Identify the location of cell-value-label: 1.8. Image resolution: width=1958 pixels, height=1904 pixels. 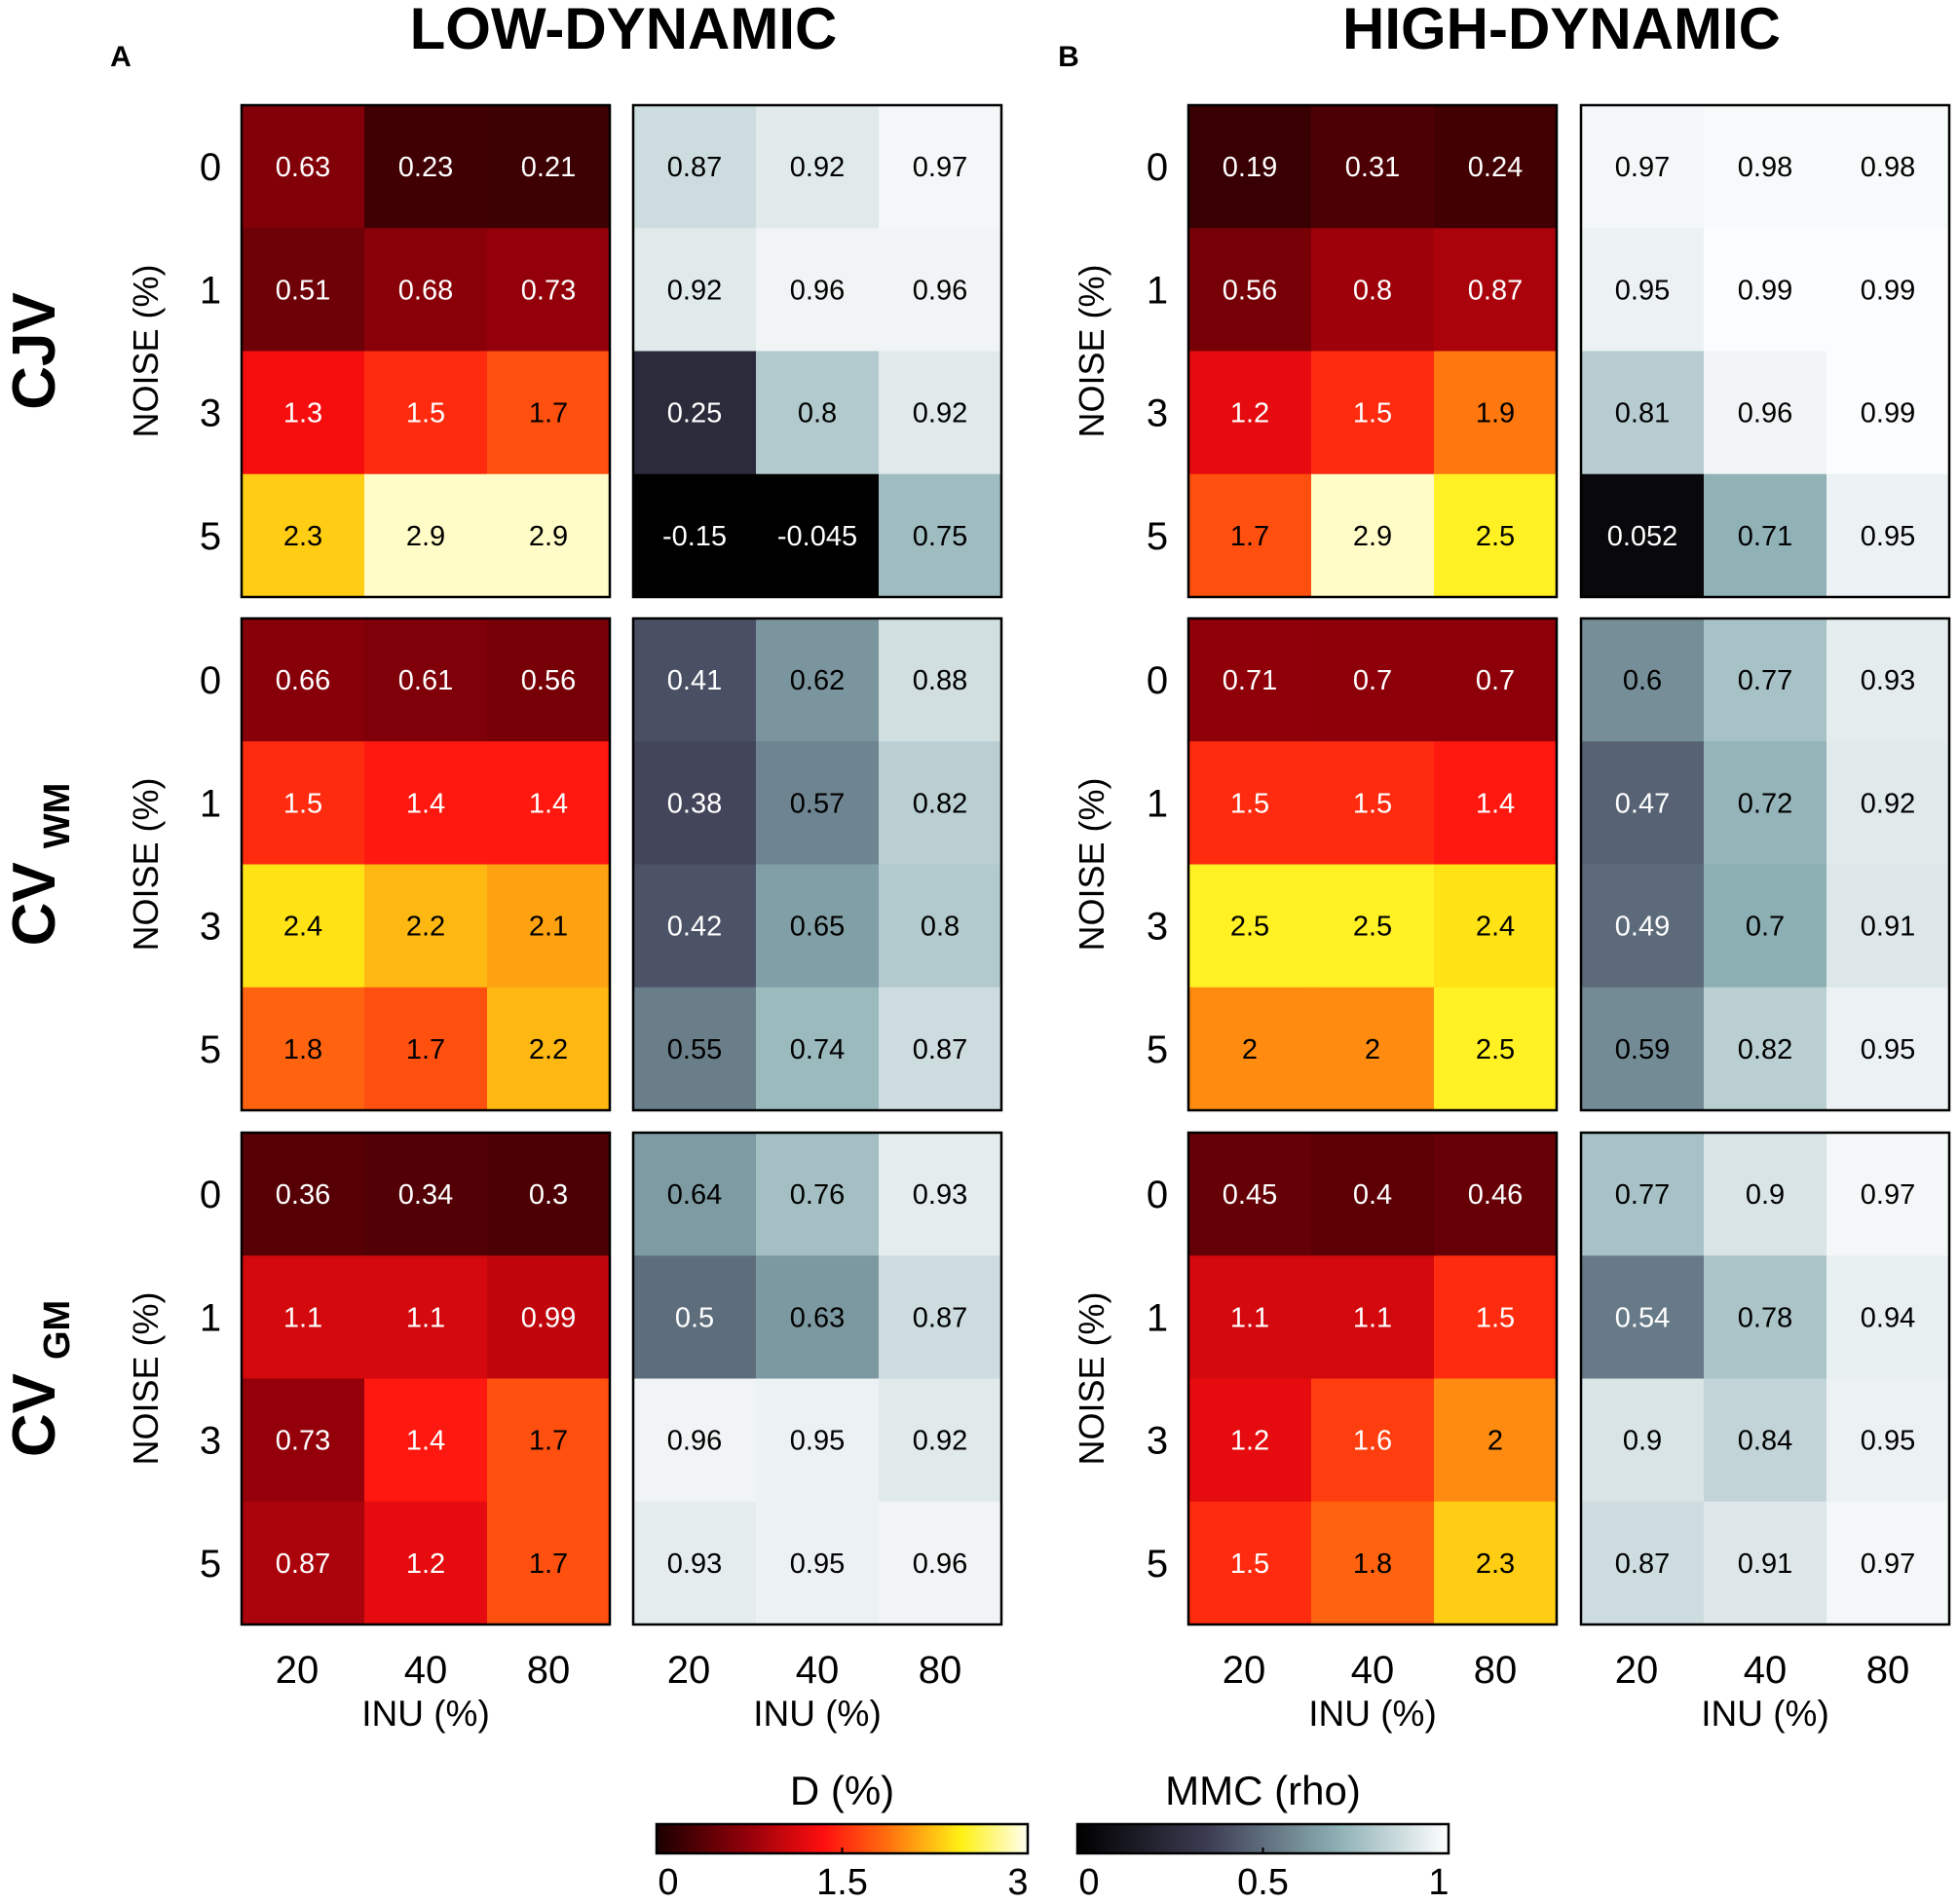
(1372, 1564).